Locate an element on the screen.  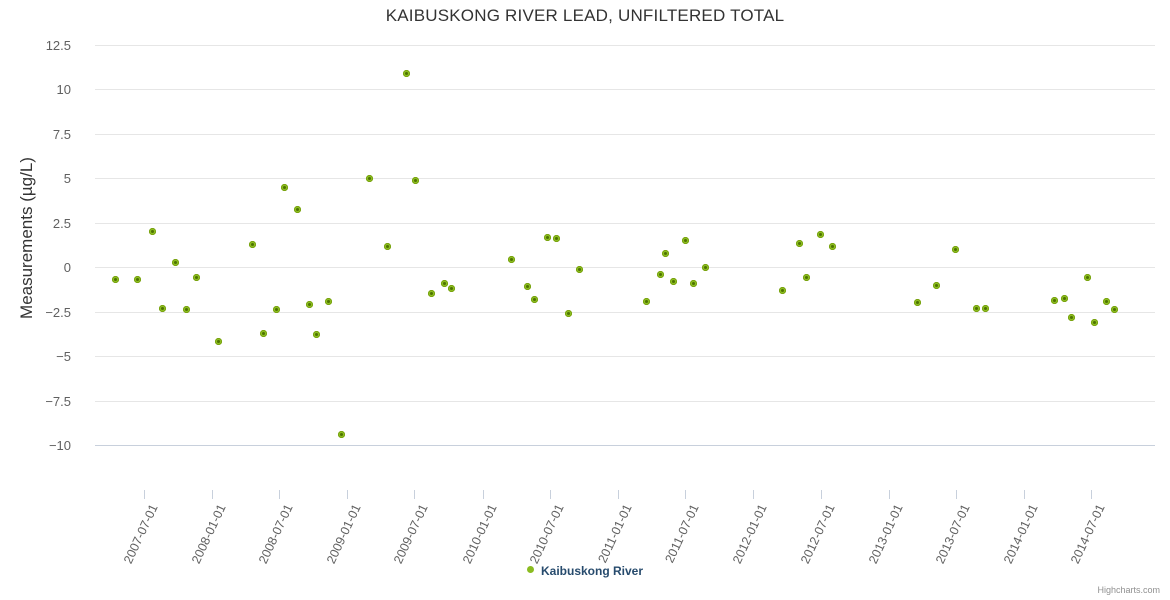
legend-item-kaibuskong-river: Kaibuskong River is located at coordinates (585, 570).